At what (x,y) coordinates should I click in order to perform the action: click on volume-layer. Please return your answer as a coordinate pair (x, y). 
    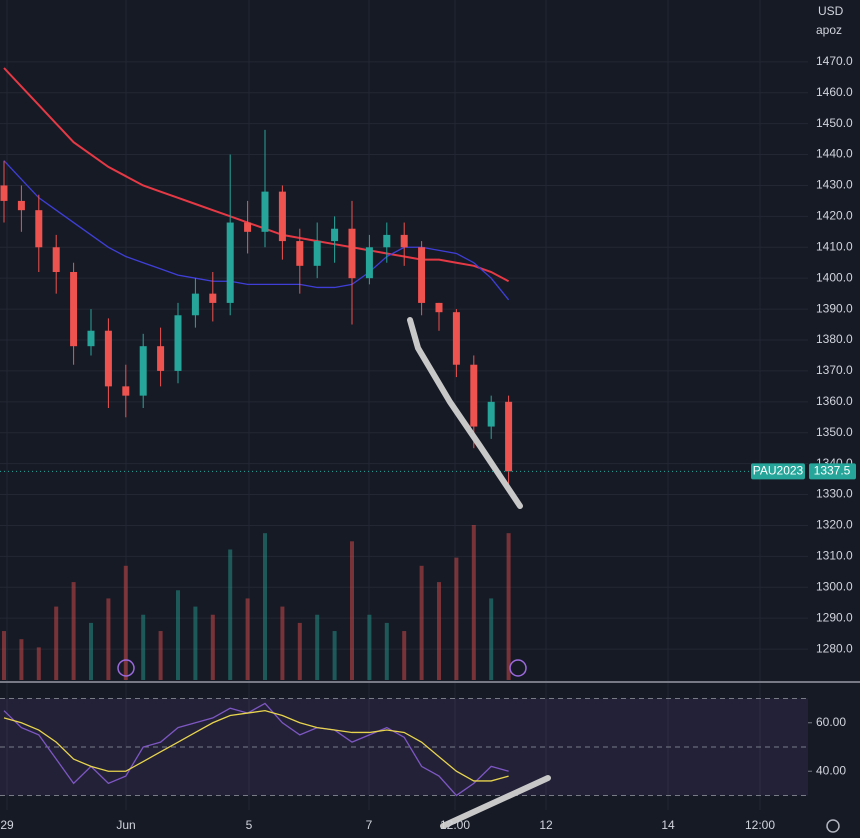
    Looking at the image, I should click on (256, 602).